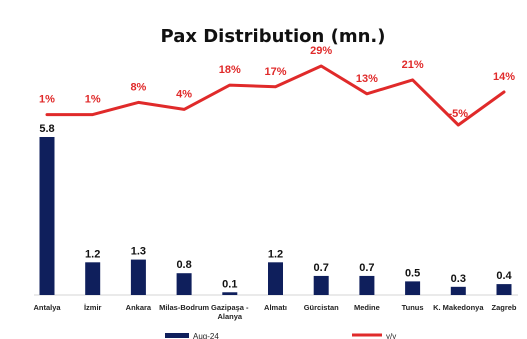  Describe the element at coordinates (321, 307) in the screenshot. I see `category-label-6: Gürcistan` at that location.